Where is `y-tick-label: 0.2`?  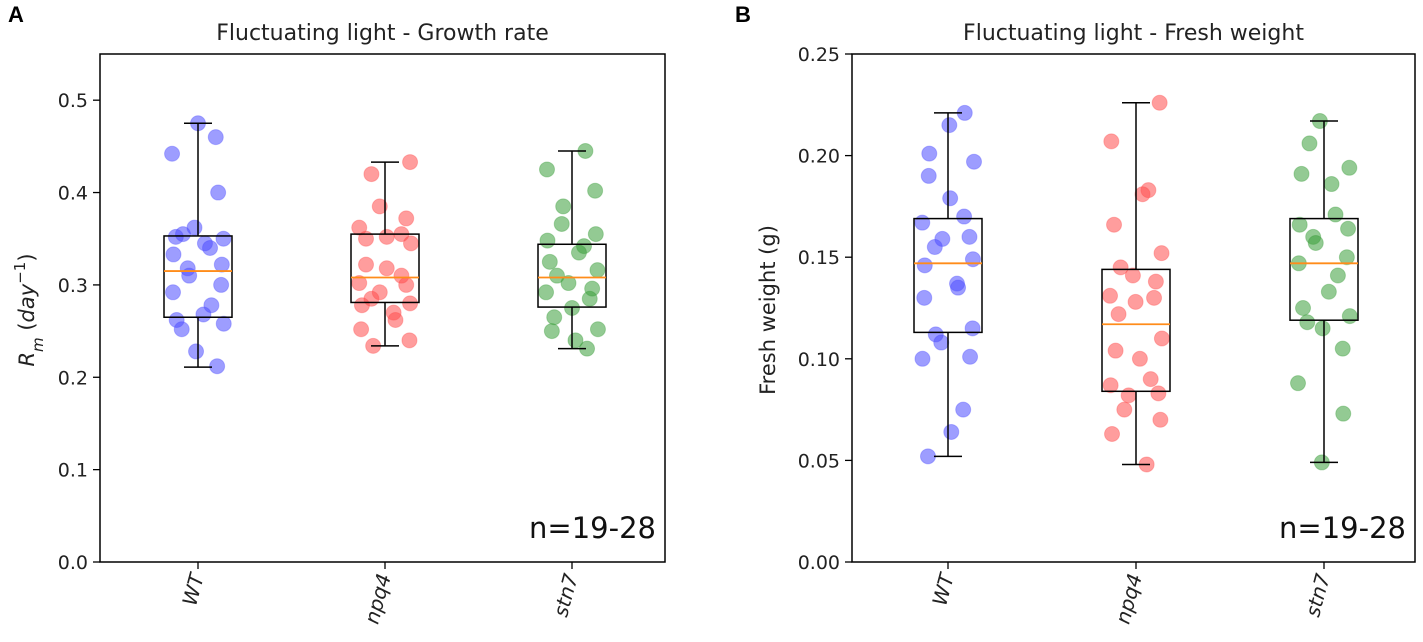 y-tick-label: 0.2 is located at coordinates (73, 378).